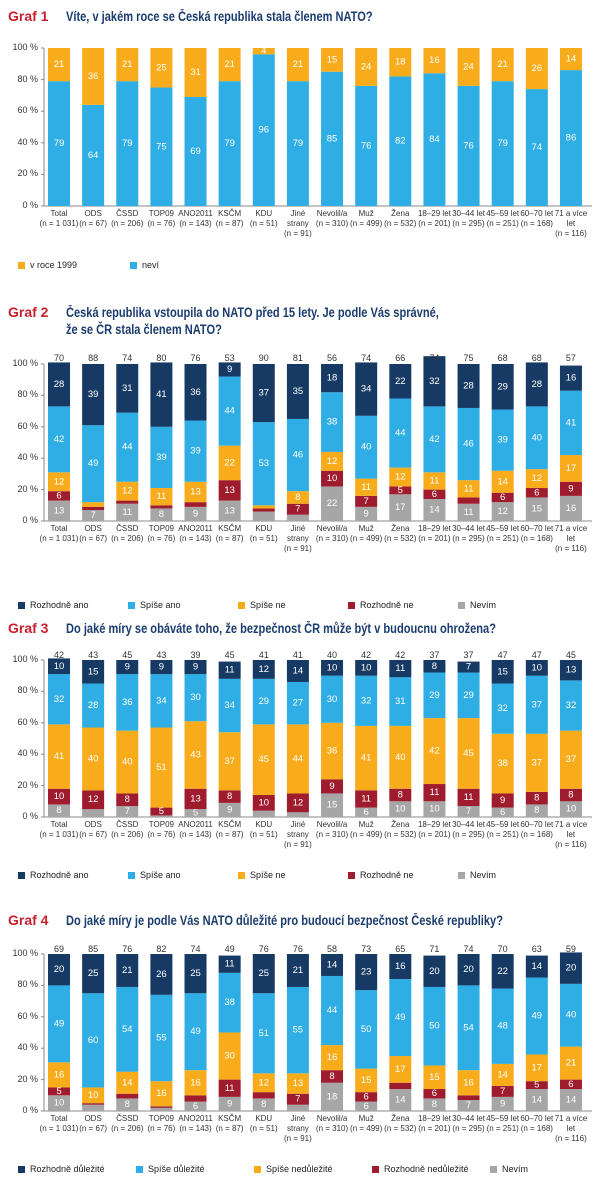  Describe the element at coordinates (54, 265) in the screenshot. I see `legend-label: v roce 1999` at that location.